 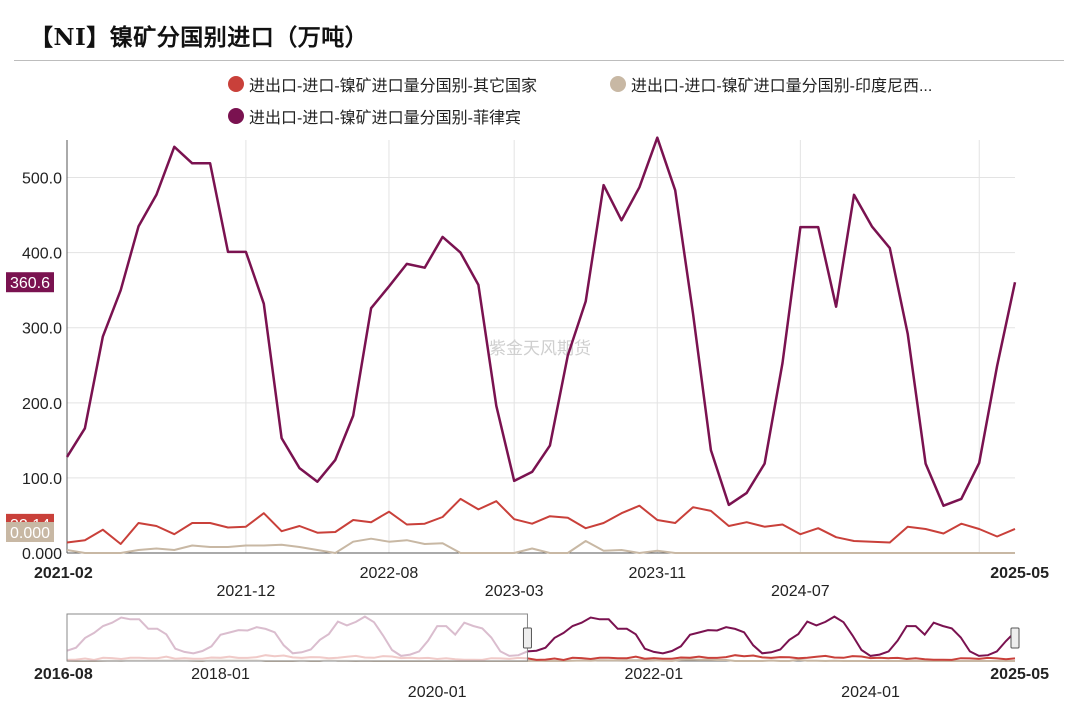 I want to click on last-value-text: 360.6, so click(x=30, y=283).